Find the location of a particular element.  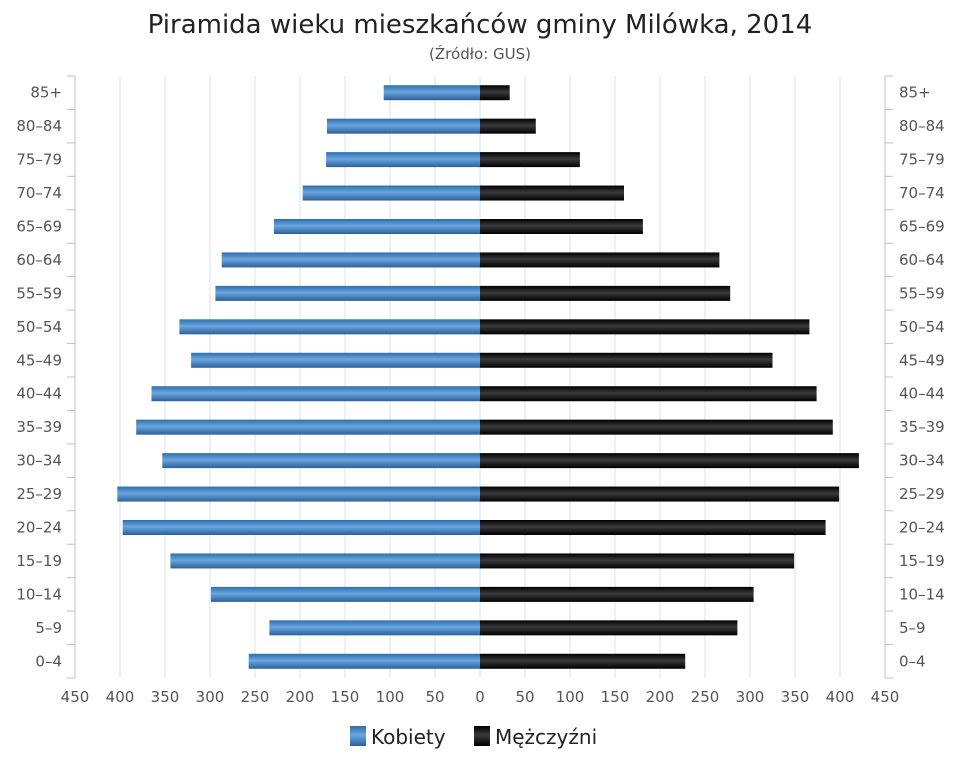

category-label-right: 35–39 is located at coordinates (922, 427).